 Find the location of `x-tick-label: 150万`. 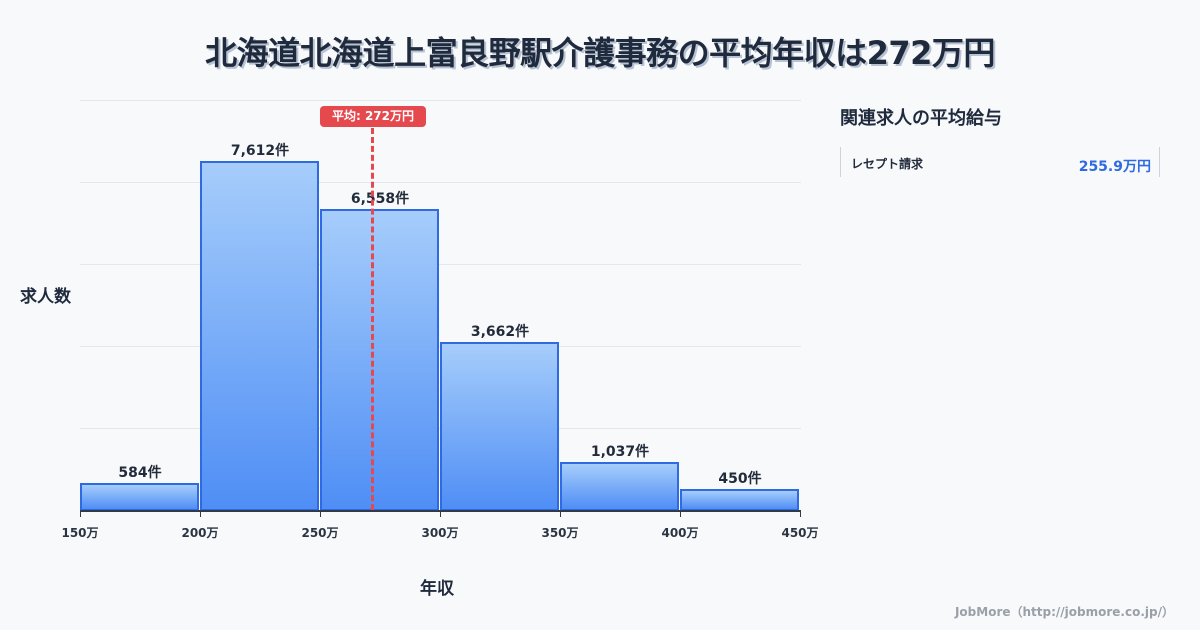

x-tick-label: 150万 is located at coordinates (80, 533).